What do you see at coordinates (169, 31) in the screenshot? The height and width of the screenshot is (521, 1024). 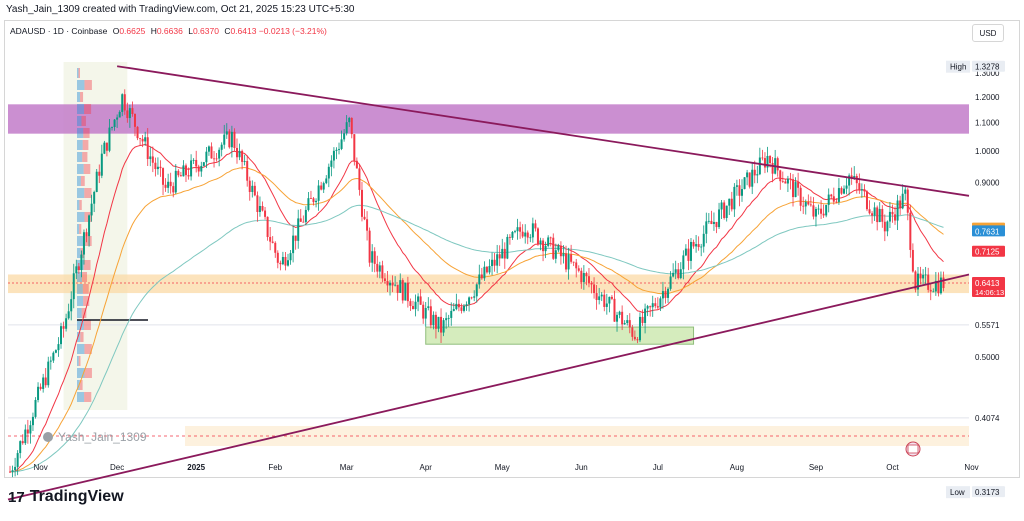 I see `high-value: 0.6636` at bounding box center [169, 31].